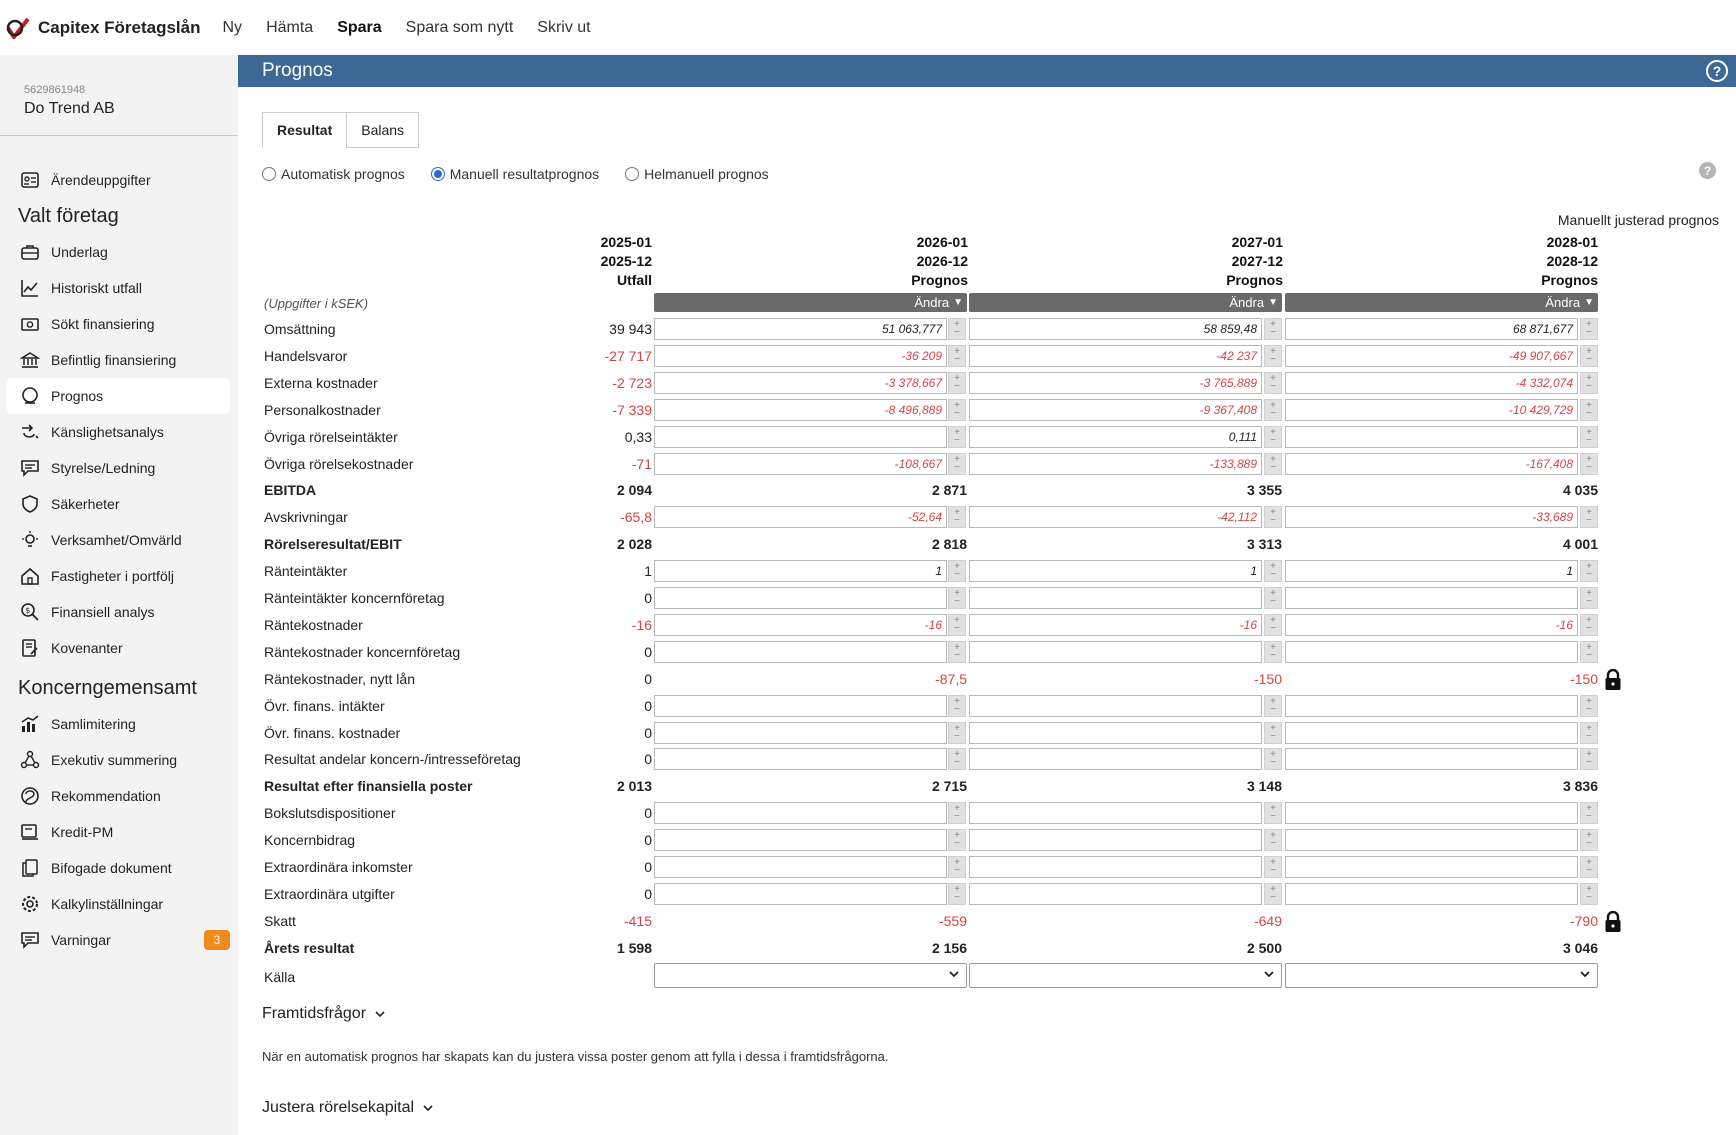 Image resolution: width=1736 pixels, height=1135 pixels. I want to click on sidebar-item-underlag: Underlag, so click(119, 252).